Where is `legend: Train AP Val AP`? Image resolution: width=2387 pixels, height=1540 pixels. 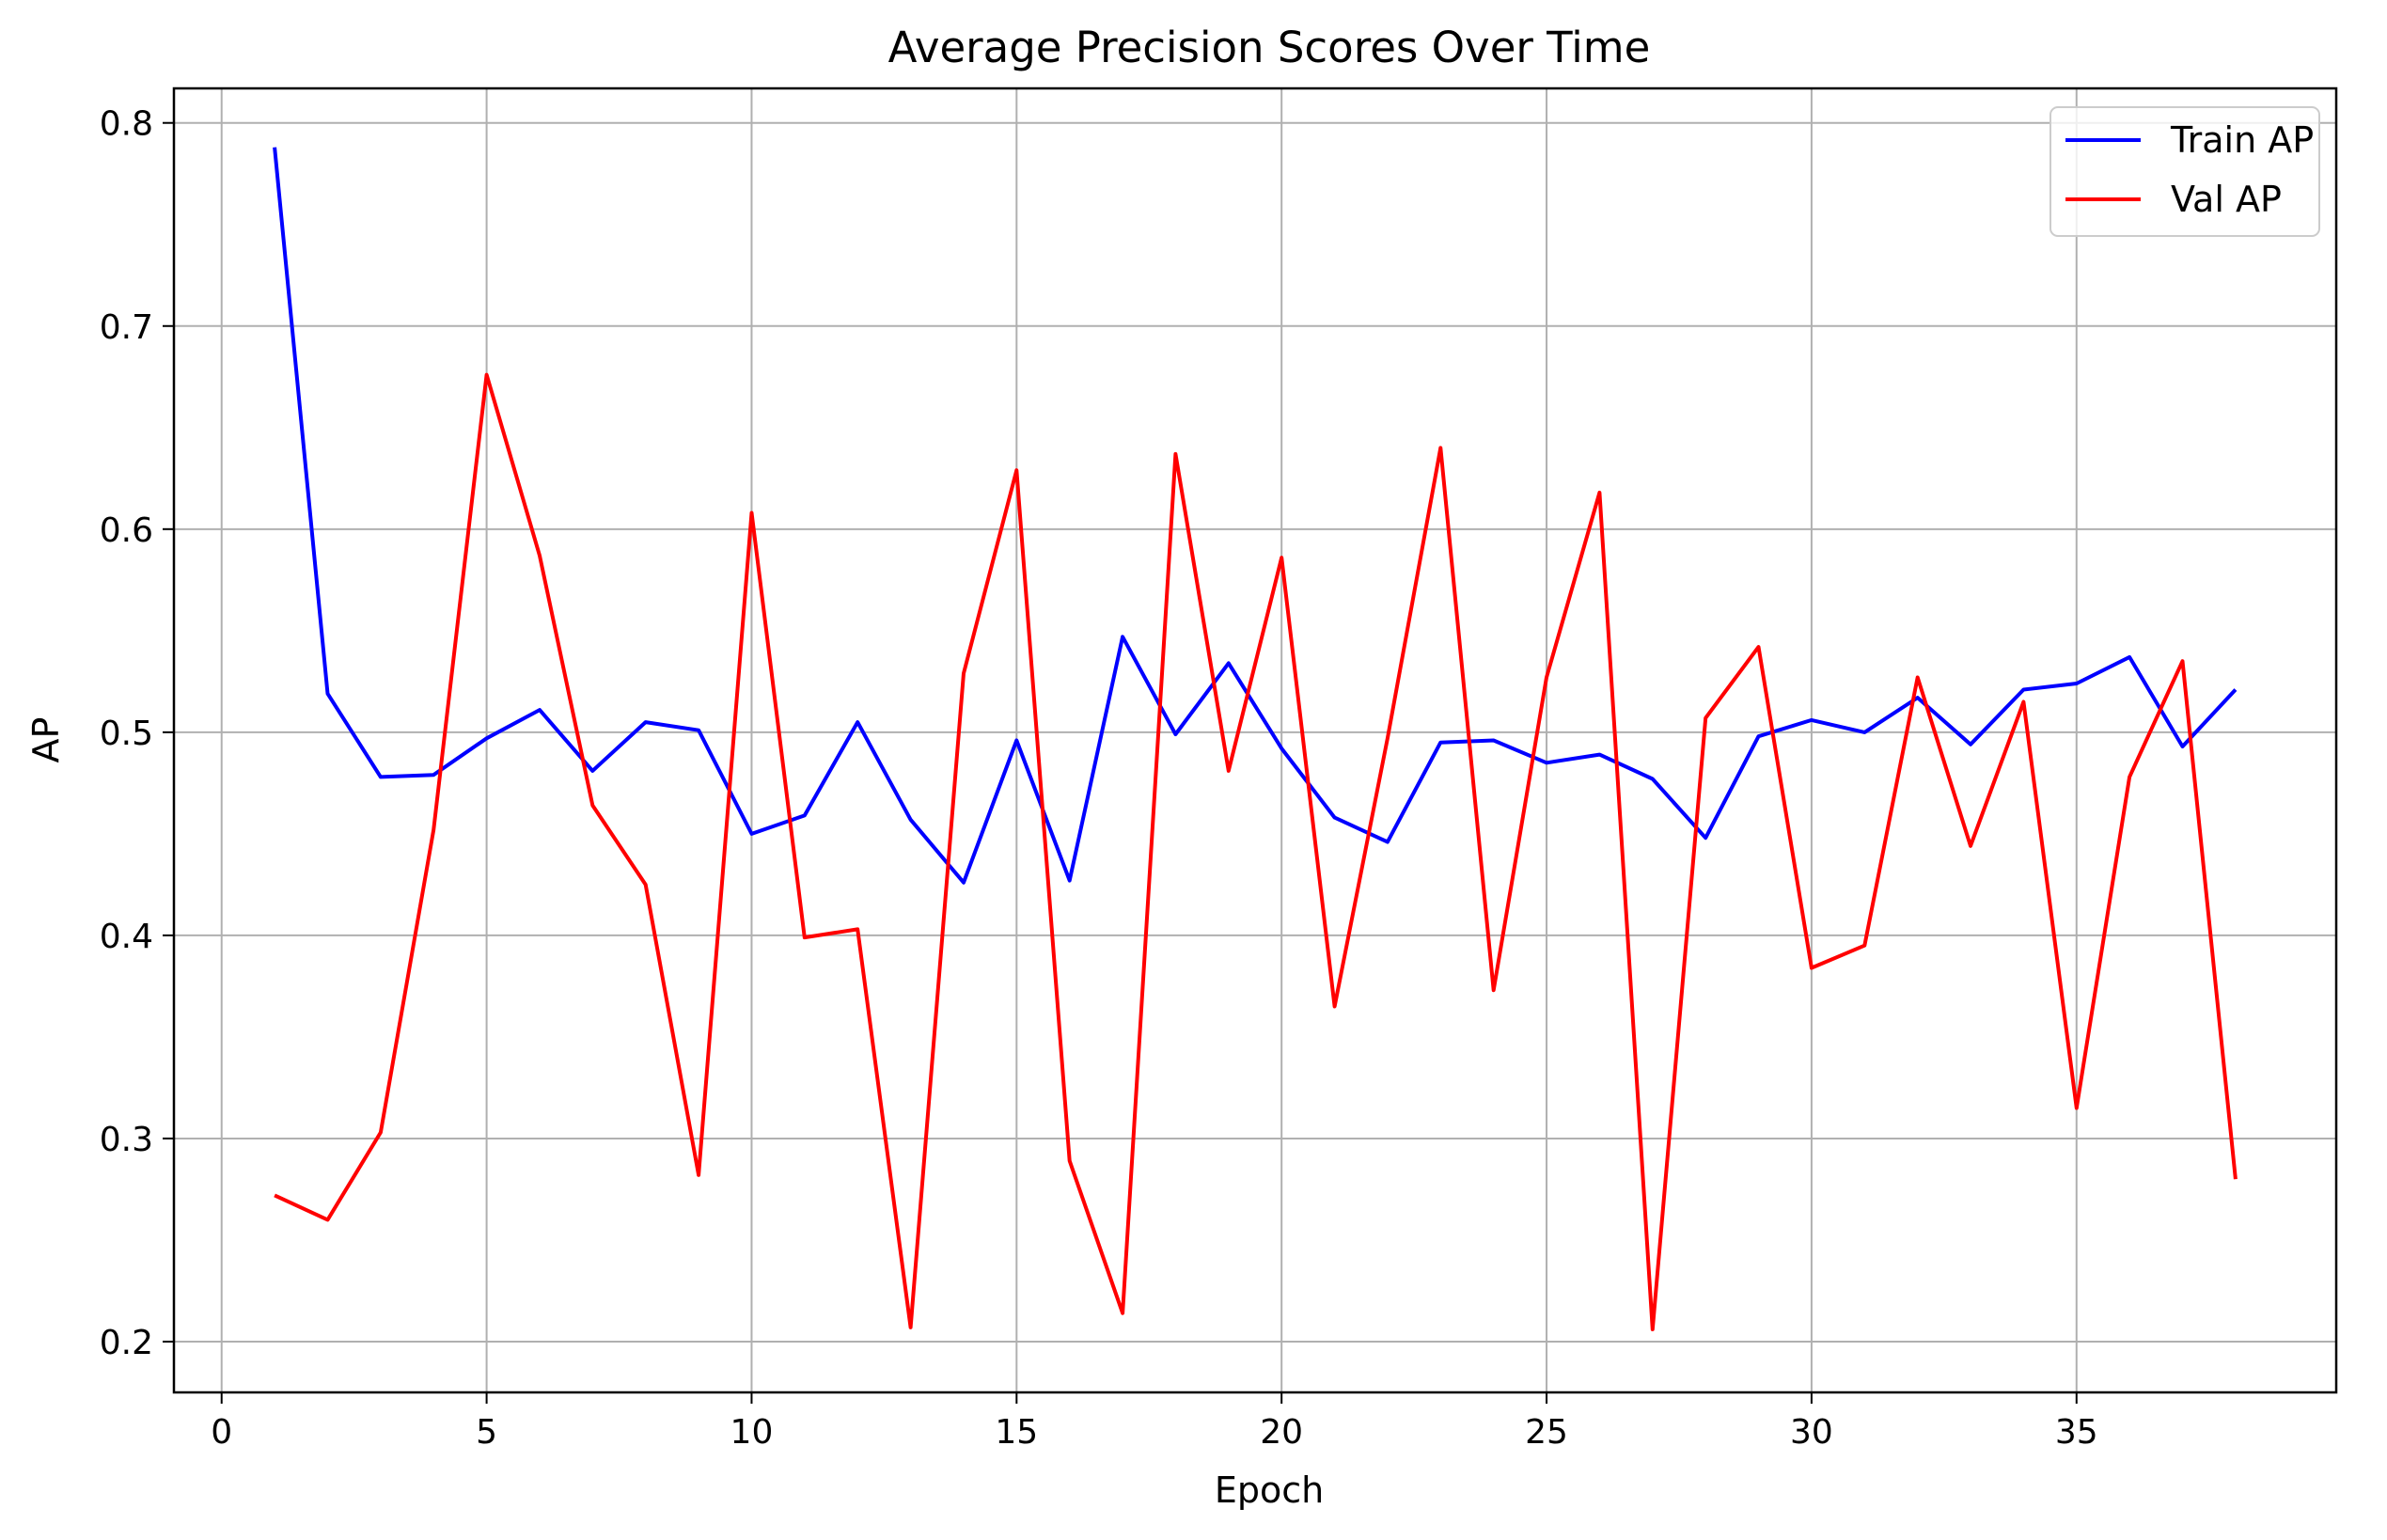
legend: Train AP Val AP is located at coordinates (2184, 172).